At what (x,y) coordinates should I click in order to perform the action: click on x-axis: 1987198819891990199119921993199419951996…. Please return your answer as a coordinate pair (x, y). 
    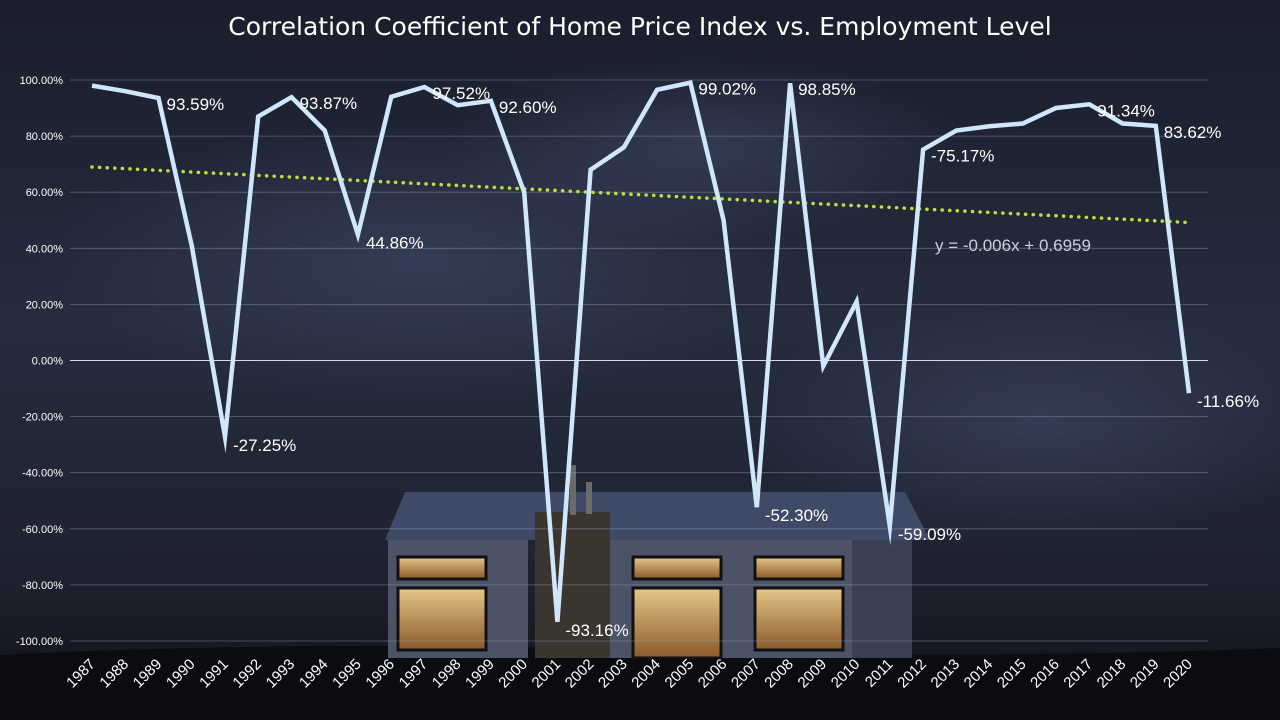
    Looking at the image, I should click on (629, 674).